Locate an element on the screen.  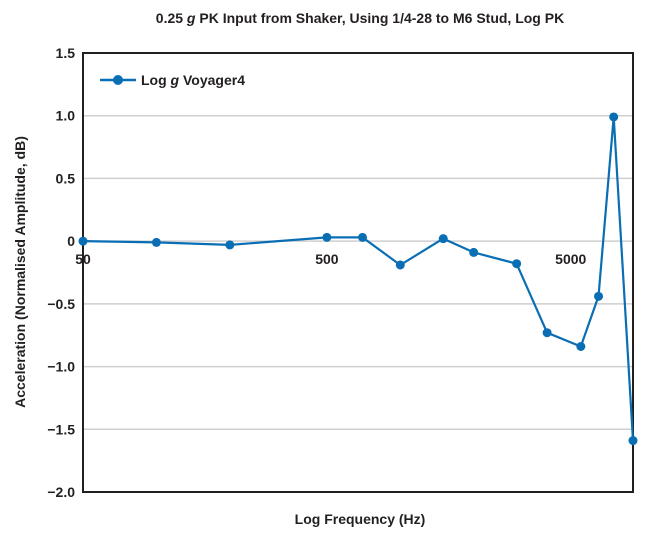
y-tick-label: 0 is located at coordinates (71, 241).